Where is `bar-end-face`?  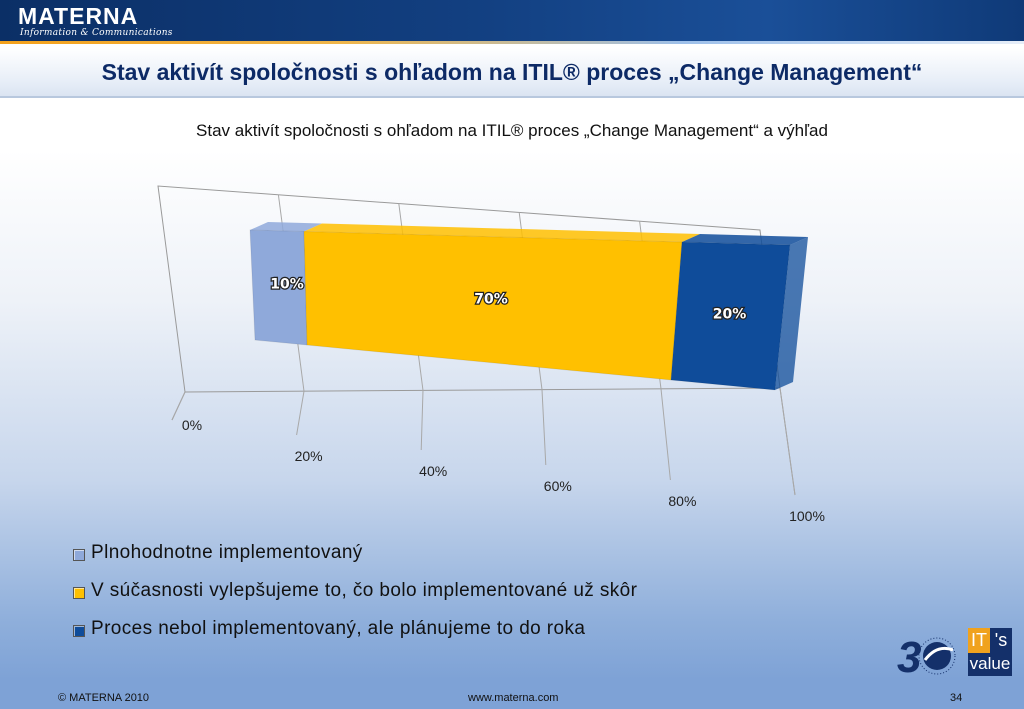
bar-end-face is located at coordinates (791, 313).